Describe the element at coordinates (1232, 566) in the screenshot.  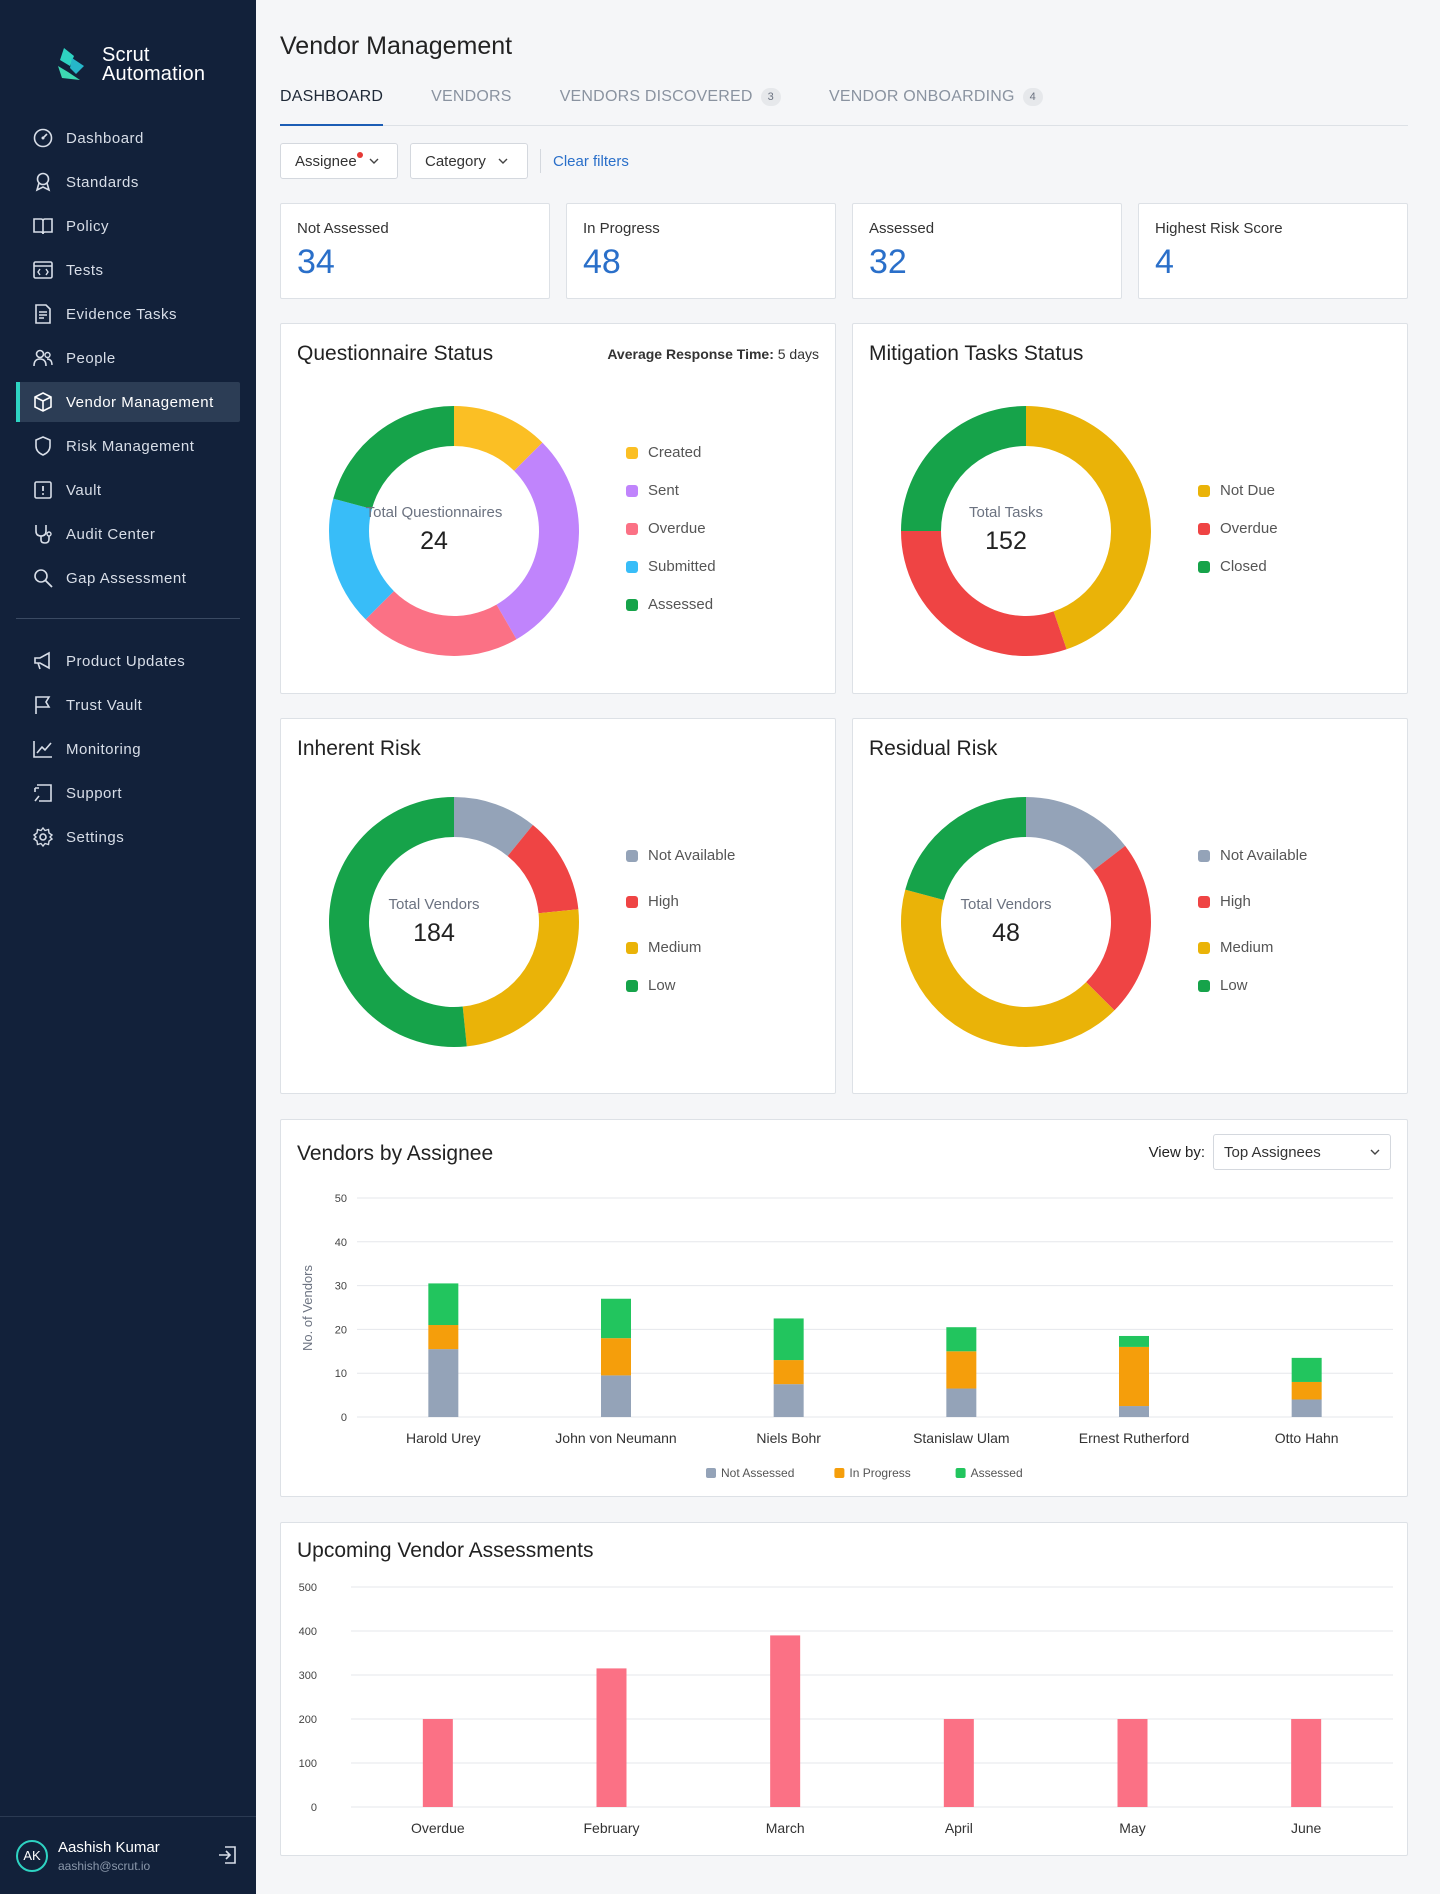
I see `legend-item: Closed` at that location.